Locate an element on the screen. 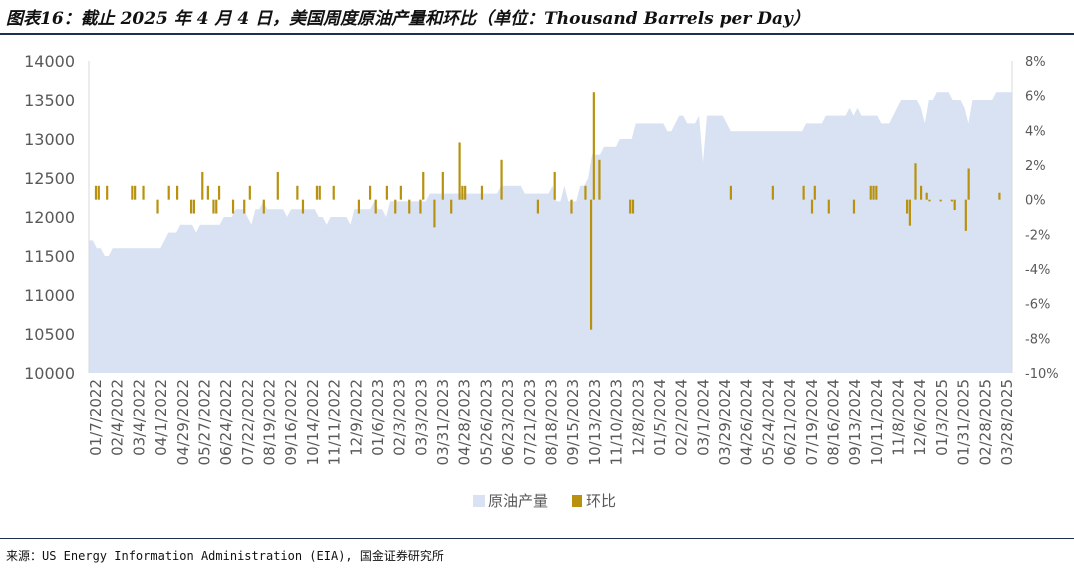 The width and height of the screenshot is (1074, 577). right-tick-label: -4% is located at coordinates (1037, 270).